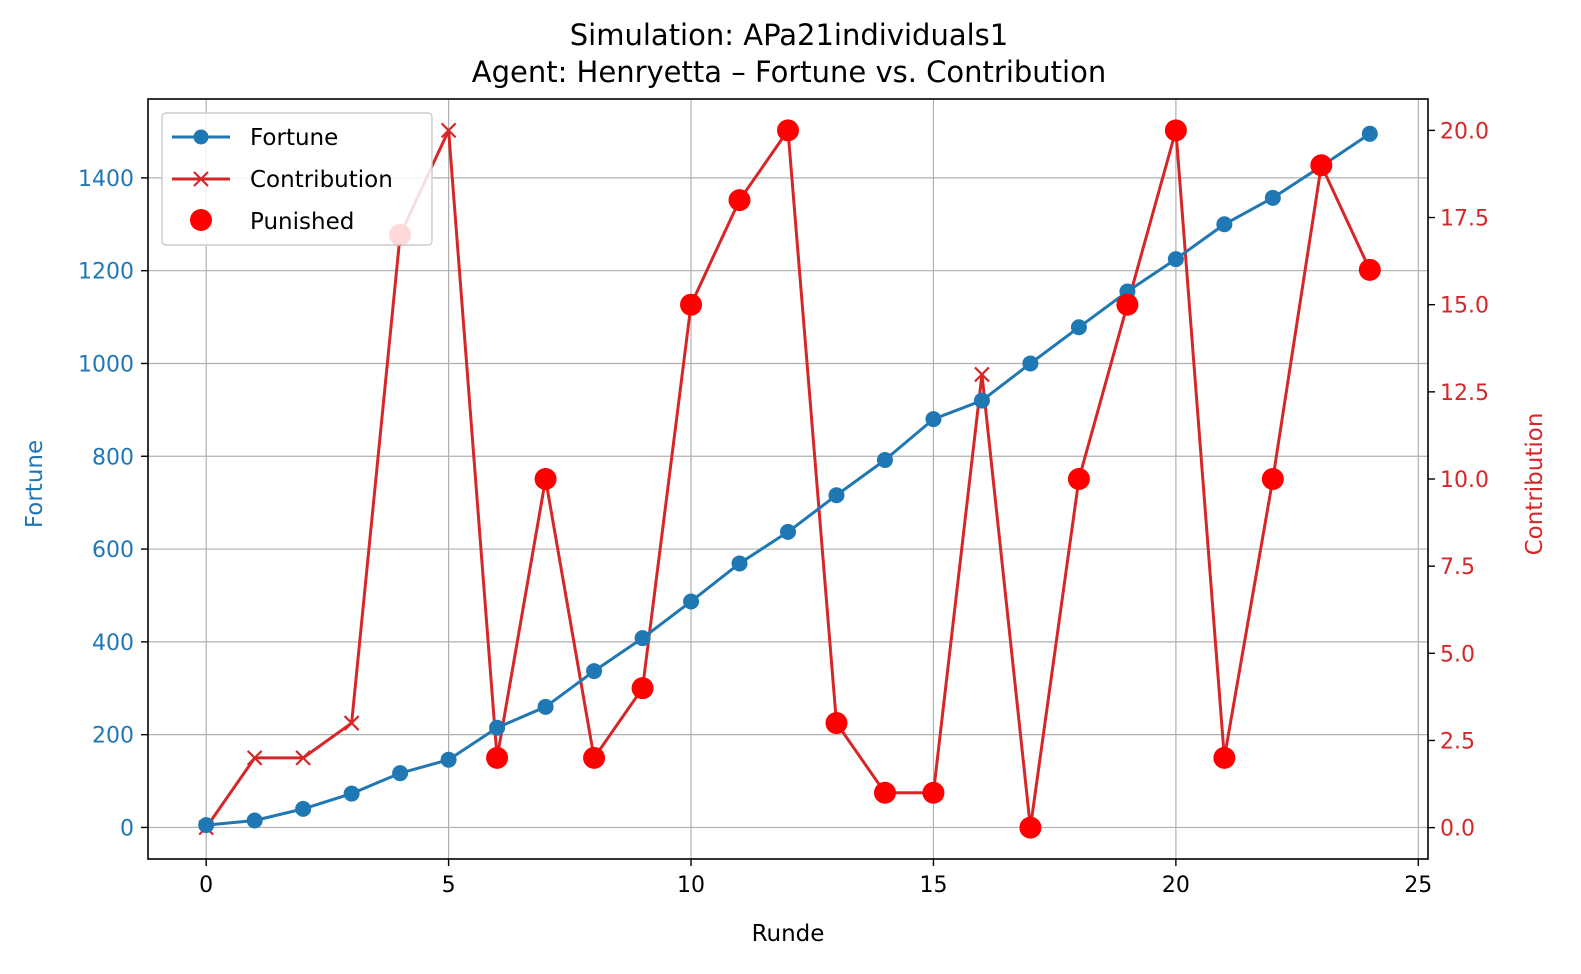 This screenshot has height=974, width=1581. I want to click on left-y-axis-label: Fortune, so click(35, 484).